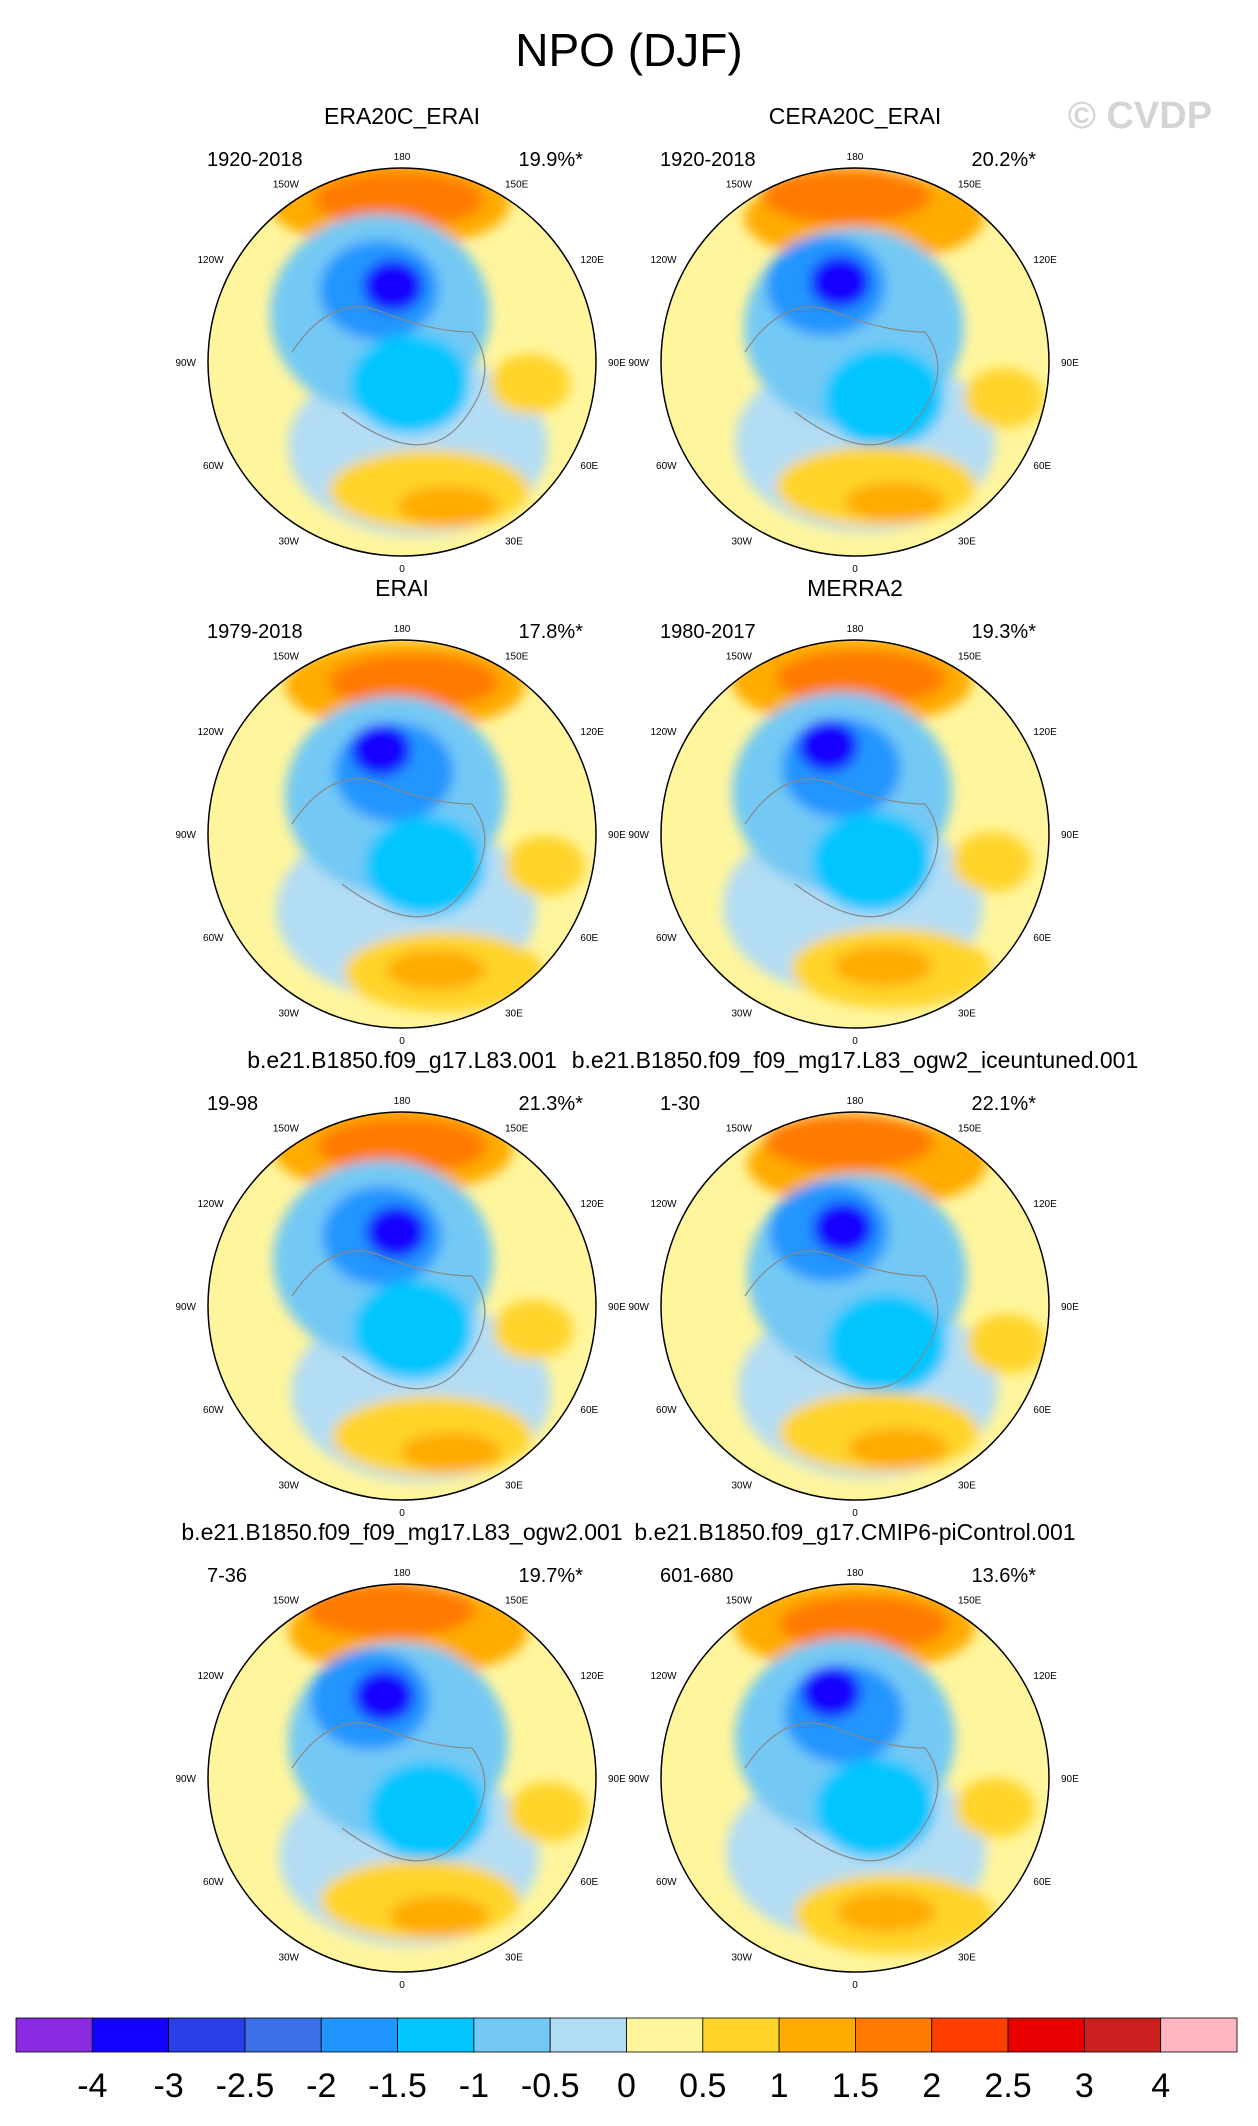 Image resolution: width=1258 pixels, height=2126 pixels. What do you see at coordinates (855, 116) in the screenshot?
I see `panel-title: CERA20C_ERAI` at bounding box center [855, 116].